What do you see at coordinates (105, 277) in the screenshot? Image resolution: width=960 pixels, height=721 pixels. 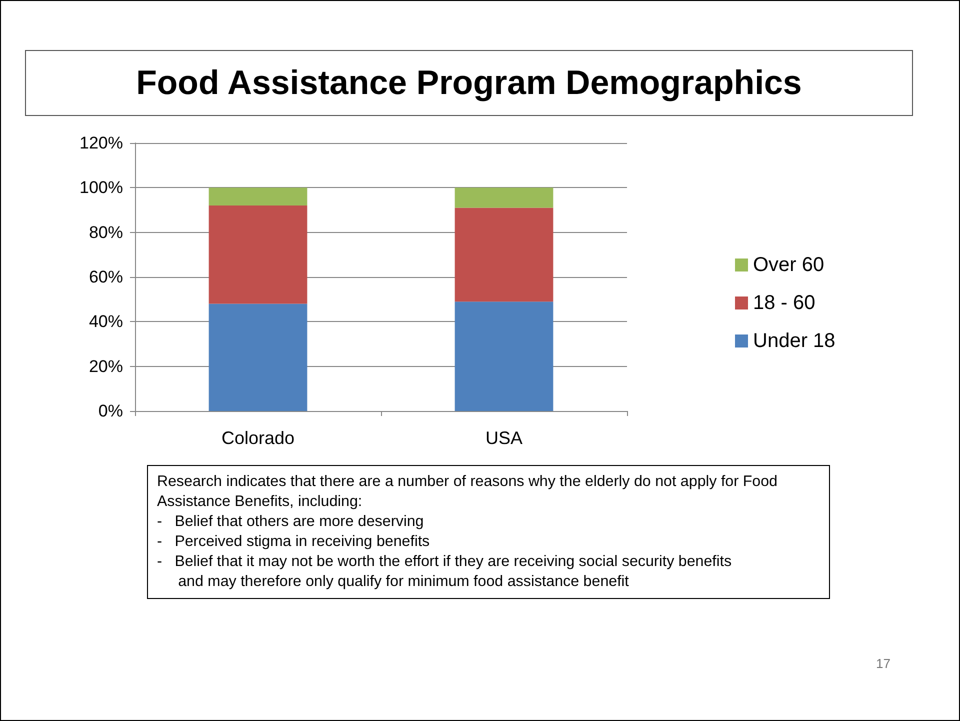 I see `y-tick-label: 60%` at bounding box center [105, 277].